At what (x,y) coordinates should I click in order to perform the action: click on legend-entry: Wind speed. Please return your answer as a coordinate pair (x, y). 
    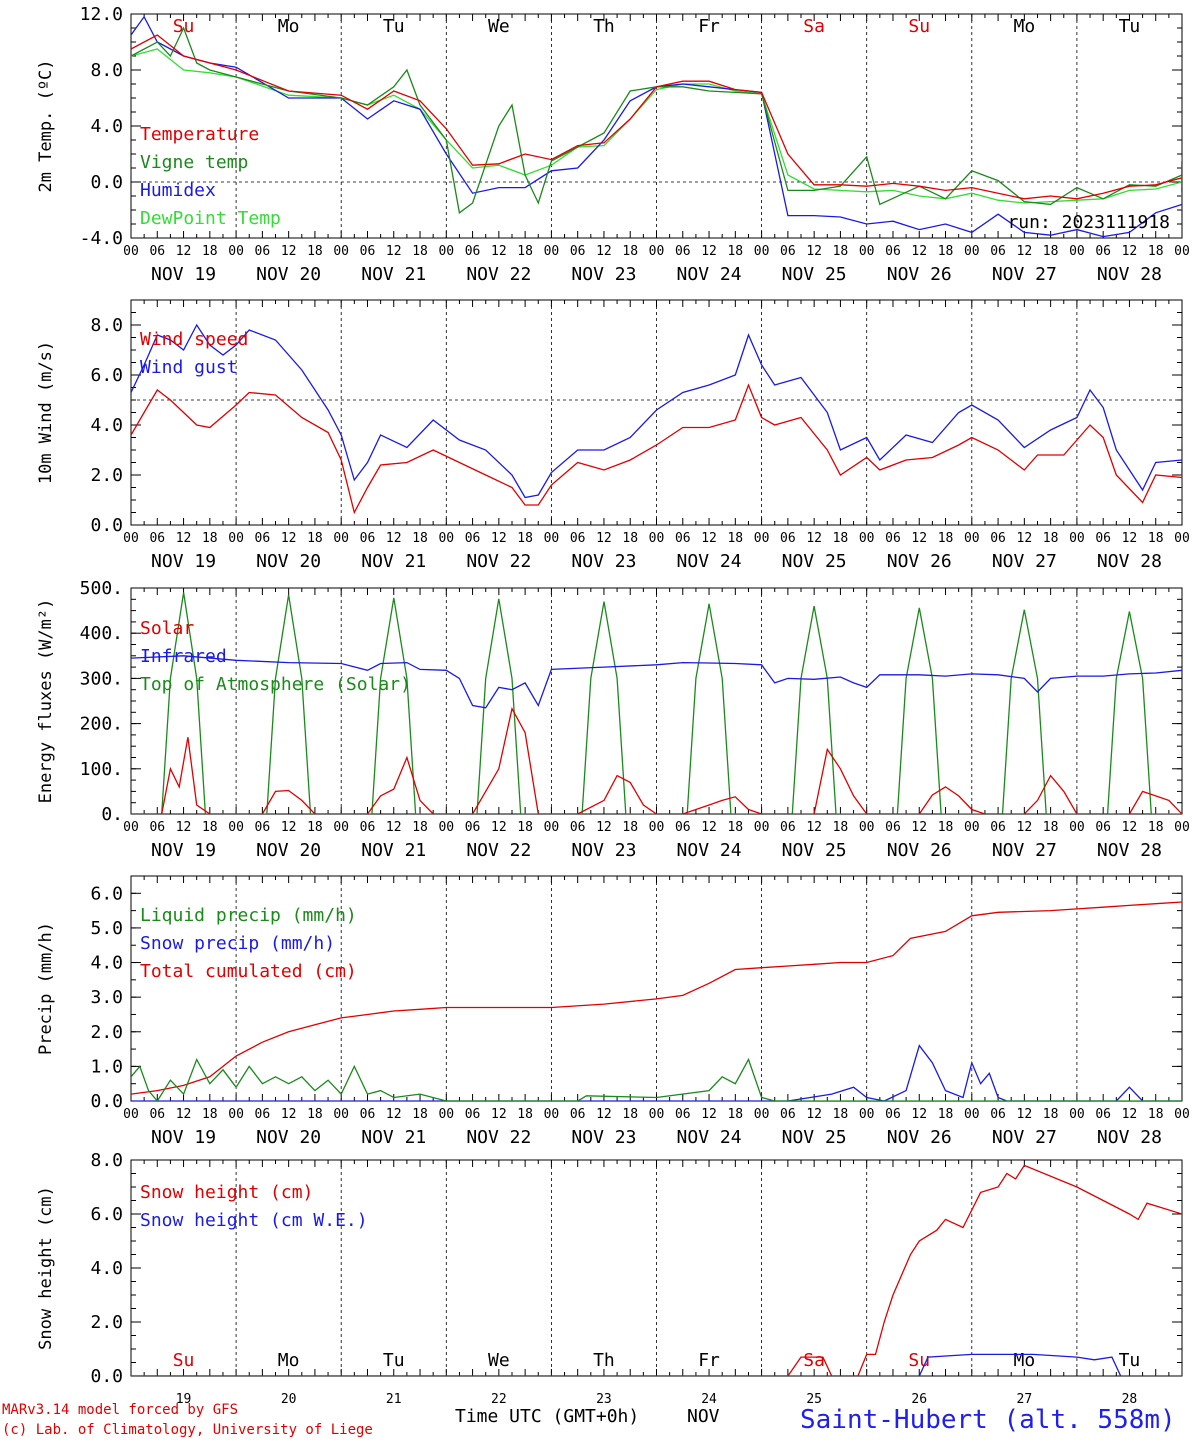
    Looking at the image, I should click on (194, 339).